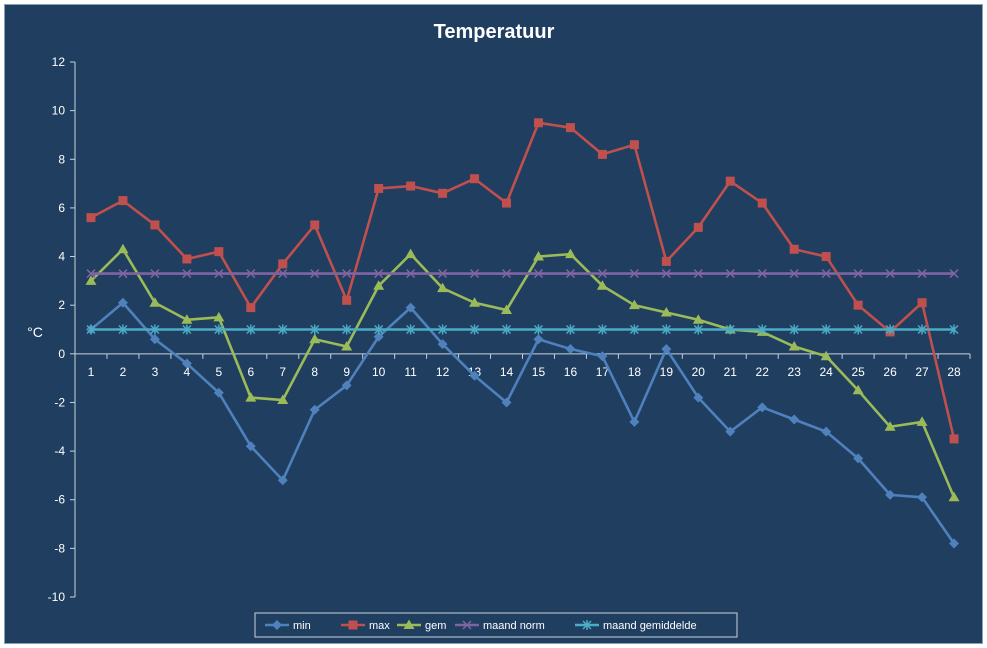 This screenshot has height=648, width=987. I want to click on x-tick-label: 12, so click(443, 372).